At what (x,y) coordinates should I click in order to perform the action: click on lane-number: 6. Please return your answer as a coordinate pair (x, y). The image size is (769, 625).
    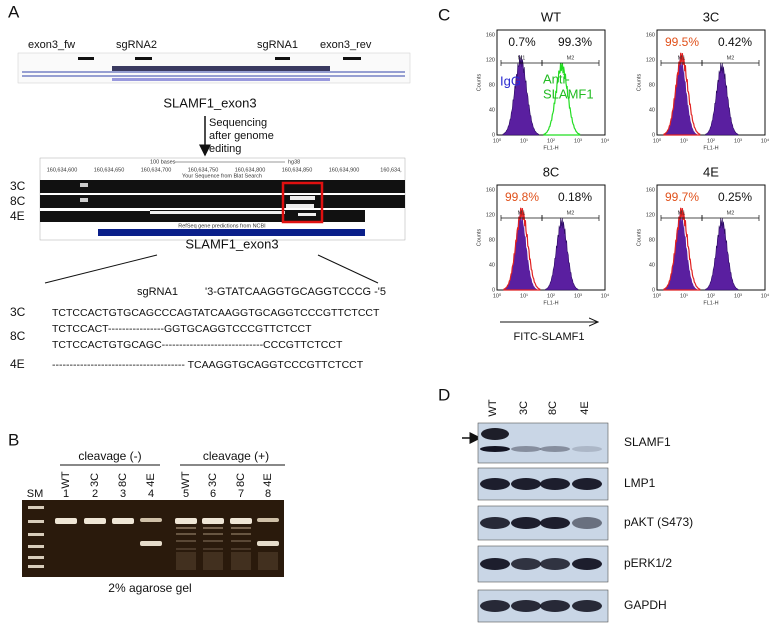
    Looking at the image, I should click on (213, 494).